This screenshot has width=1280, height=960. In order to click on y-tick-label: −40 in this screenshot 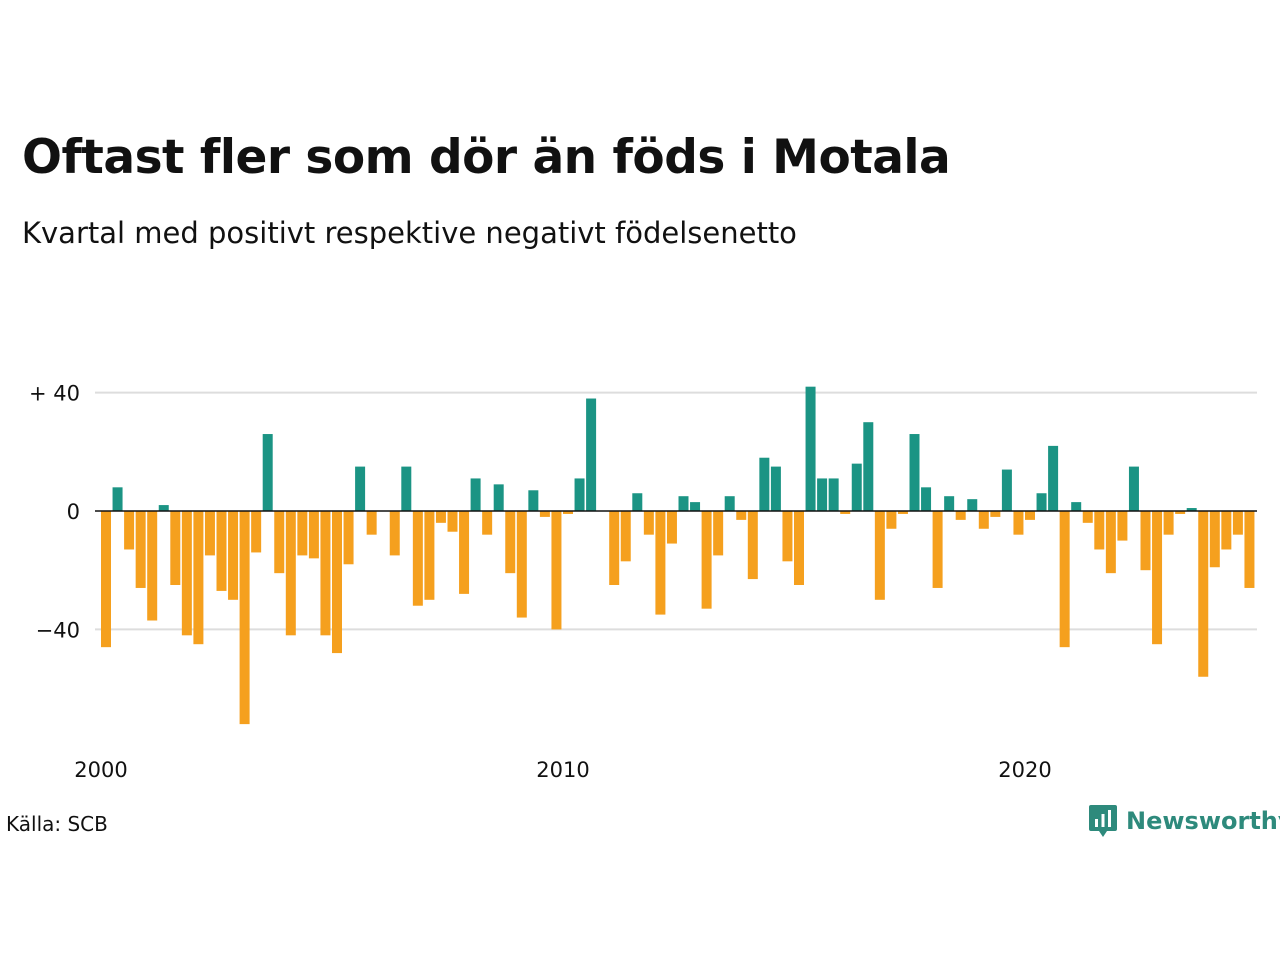, I will do `click(58, 630)`.